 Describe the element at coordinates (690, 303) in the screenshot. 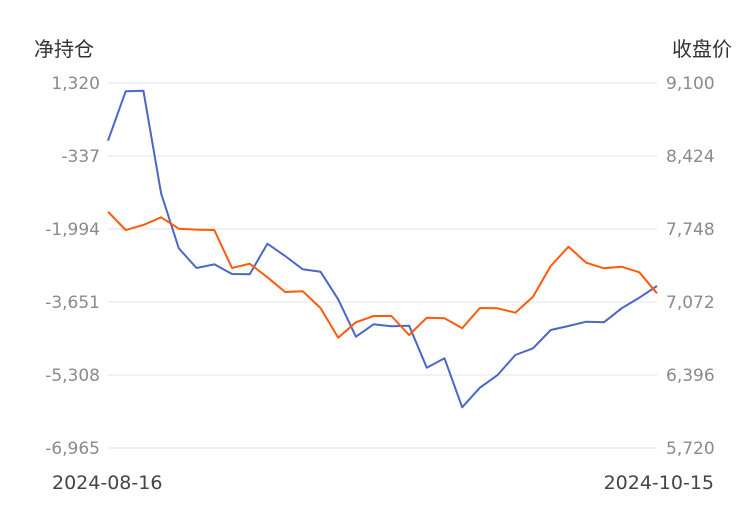

I see `right-tick-label: 7,072` at that location.